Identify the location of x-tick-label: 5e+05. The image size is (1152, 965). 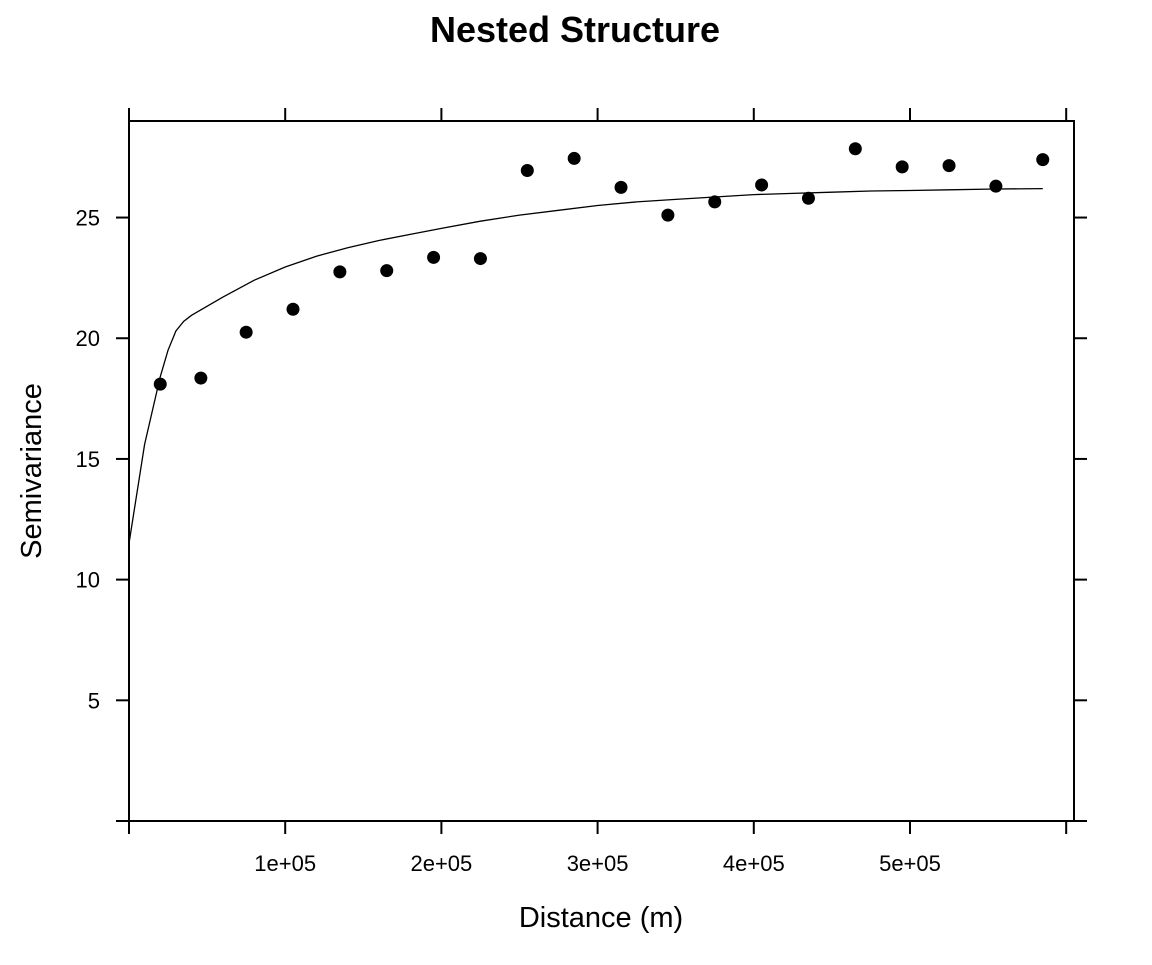
(910, 863).